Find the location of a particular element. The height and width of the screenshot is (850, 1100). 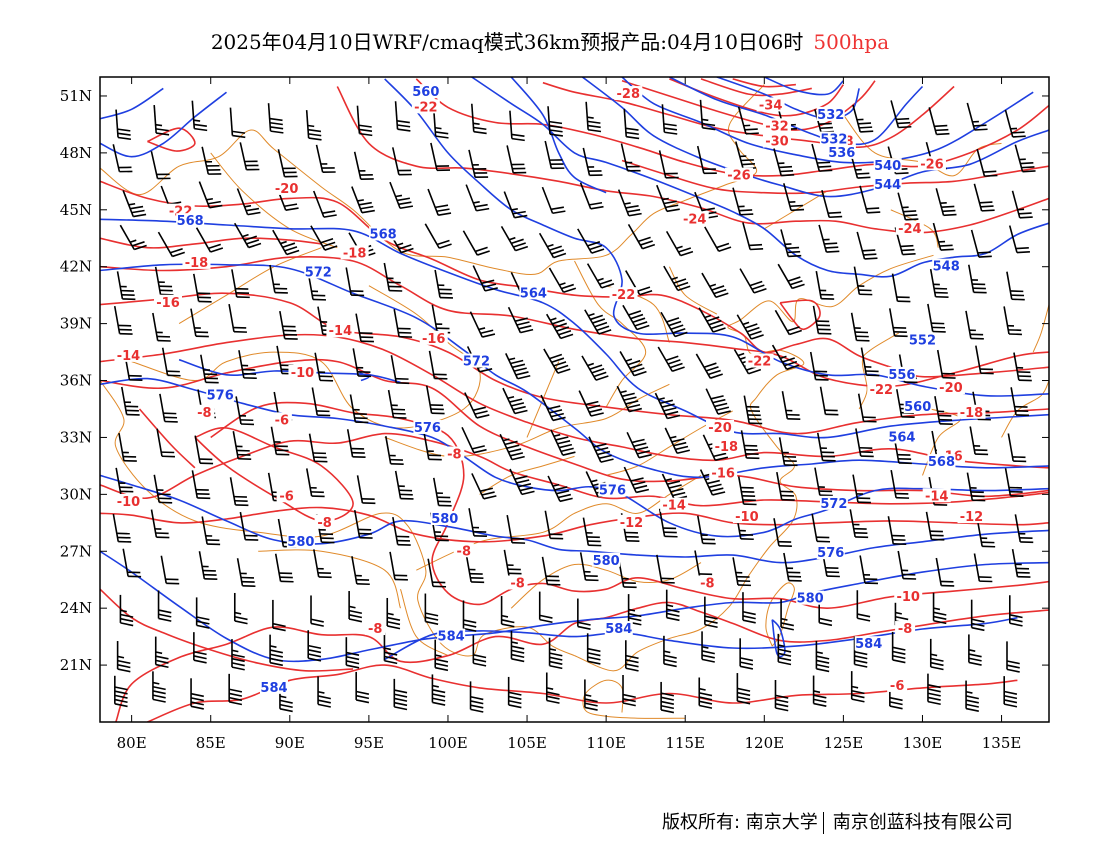

temperature-label: -32 is located at coordinates (777, 126).